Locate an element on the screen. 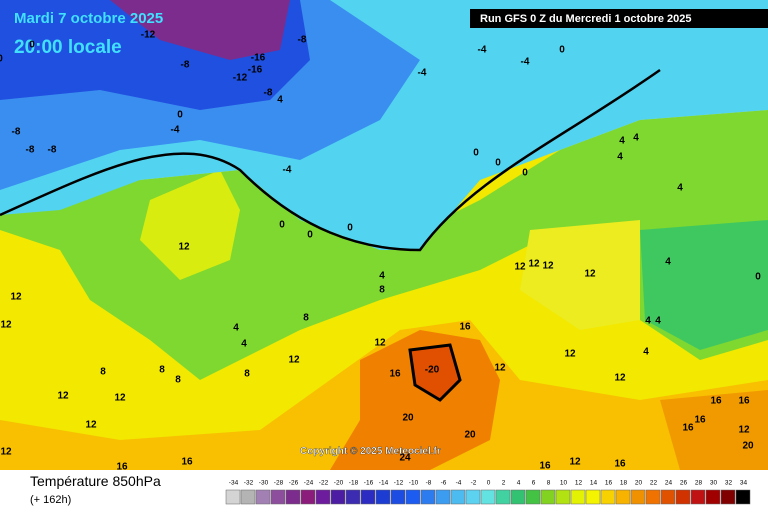 This screenshot has width=768, height=512. legend-tick-label: -22 is located at coordinates (324, 483).